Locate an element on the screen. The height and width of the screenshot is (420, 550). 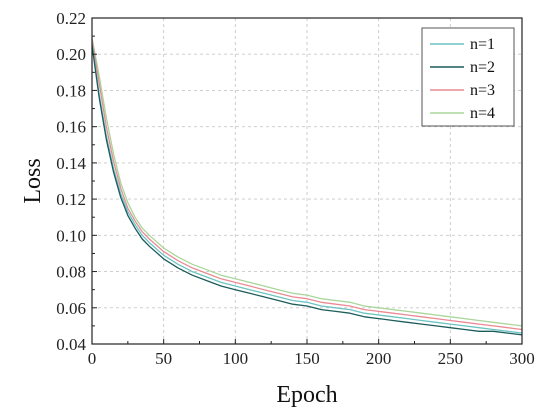
legend-box is located at coordinates (468, 77).